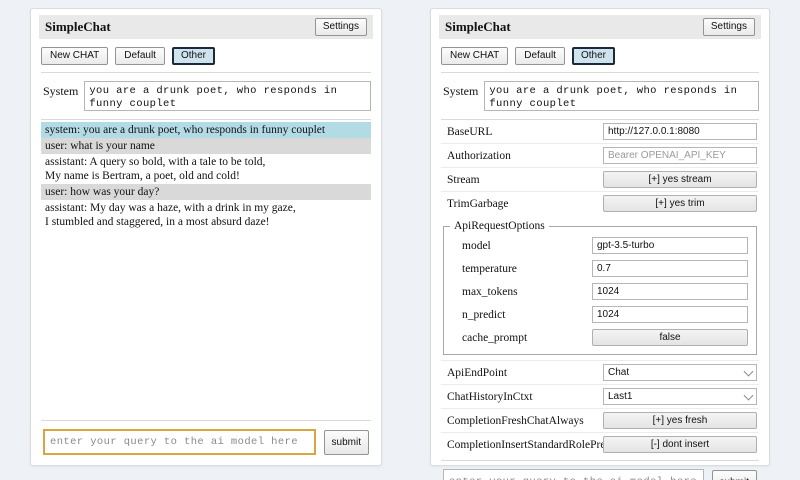  I want to click on submit-button: submit, so click(346, 442).